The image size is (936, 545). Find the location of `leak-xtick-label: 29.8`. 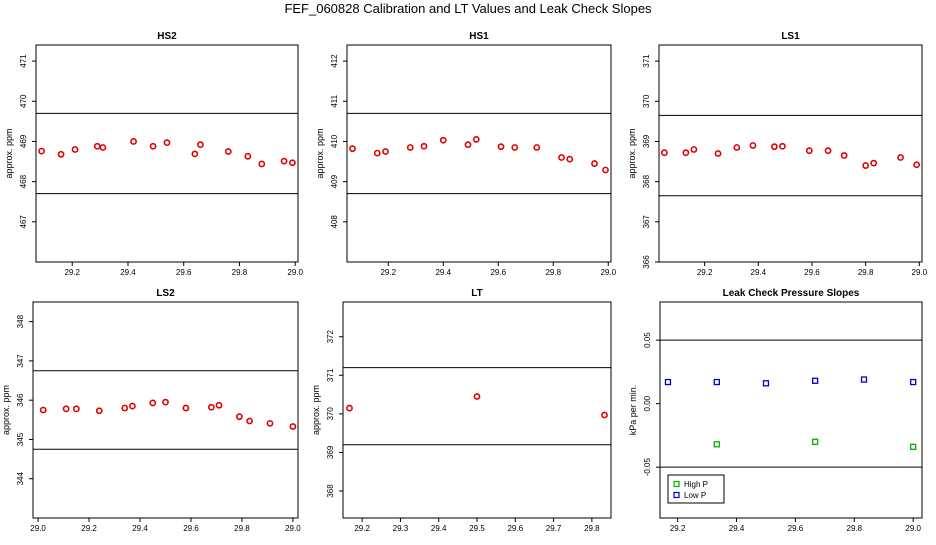

leak-xtick-label: 29.8 is located at coordinates (855, 528).